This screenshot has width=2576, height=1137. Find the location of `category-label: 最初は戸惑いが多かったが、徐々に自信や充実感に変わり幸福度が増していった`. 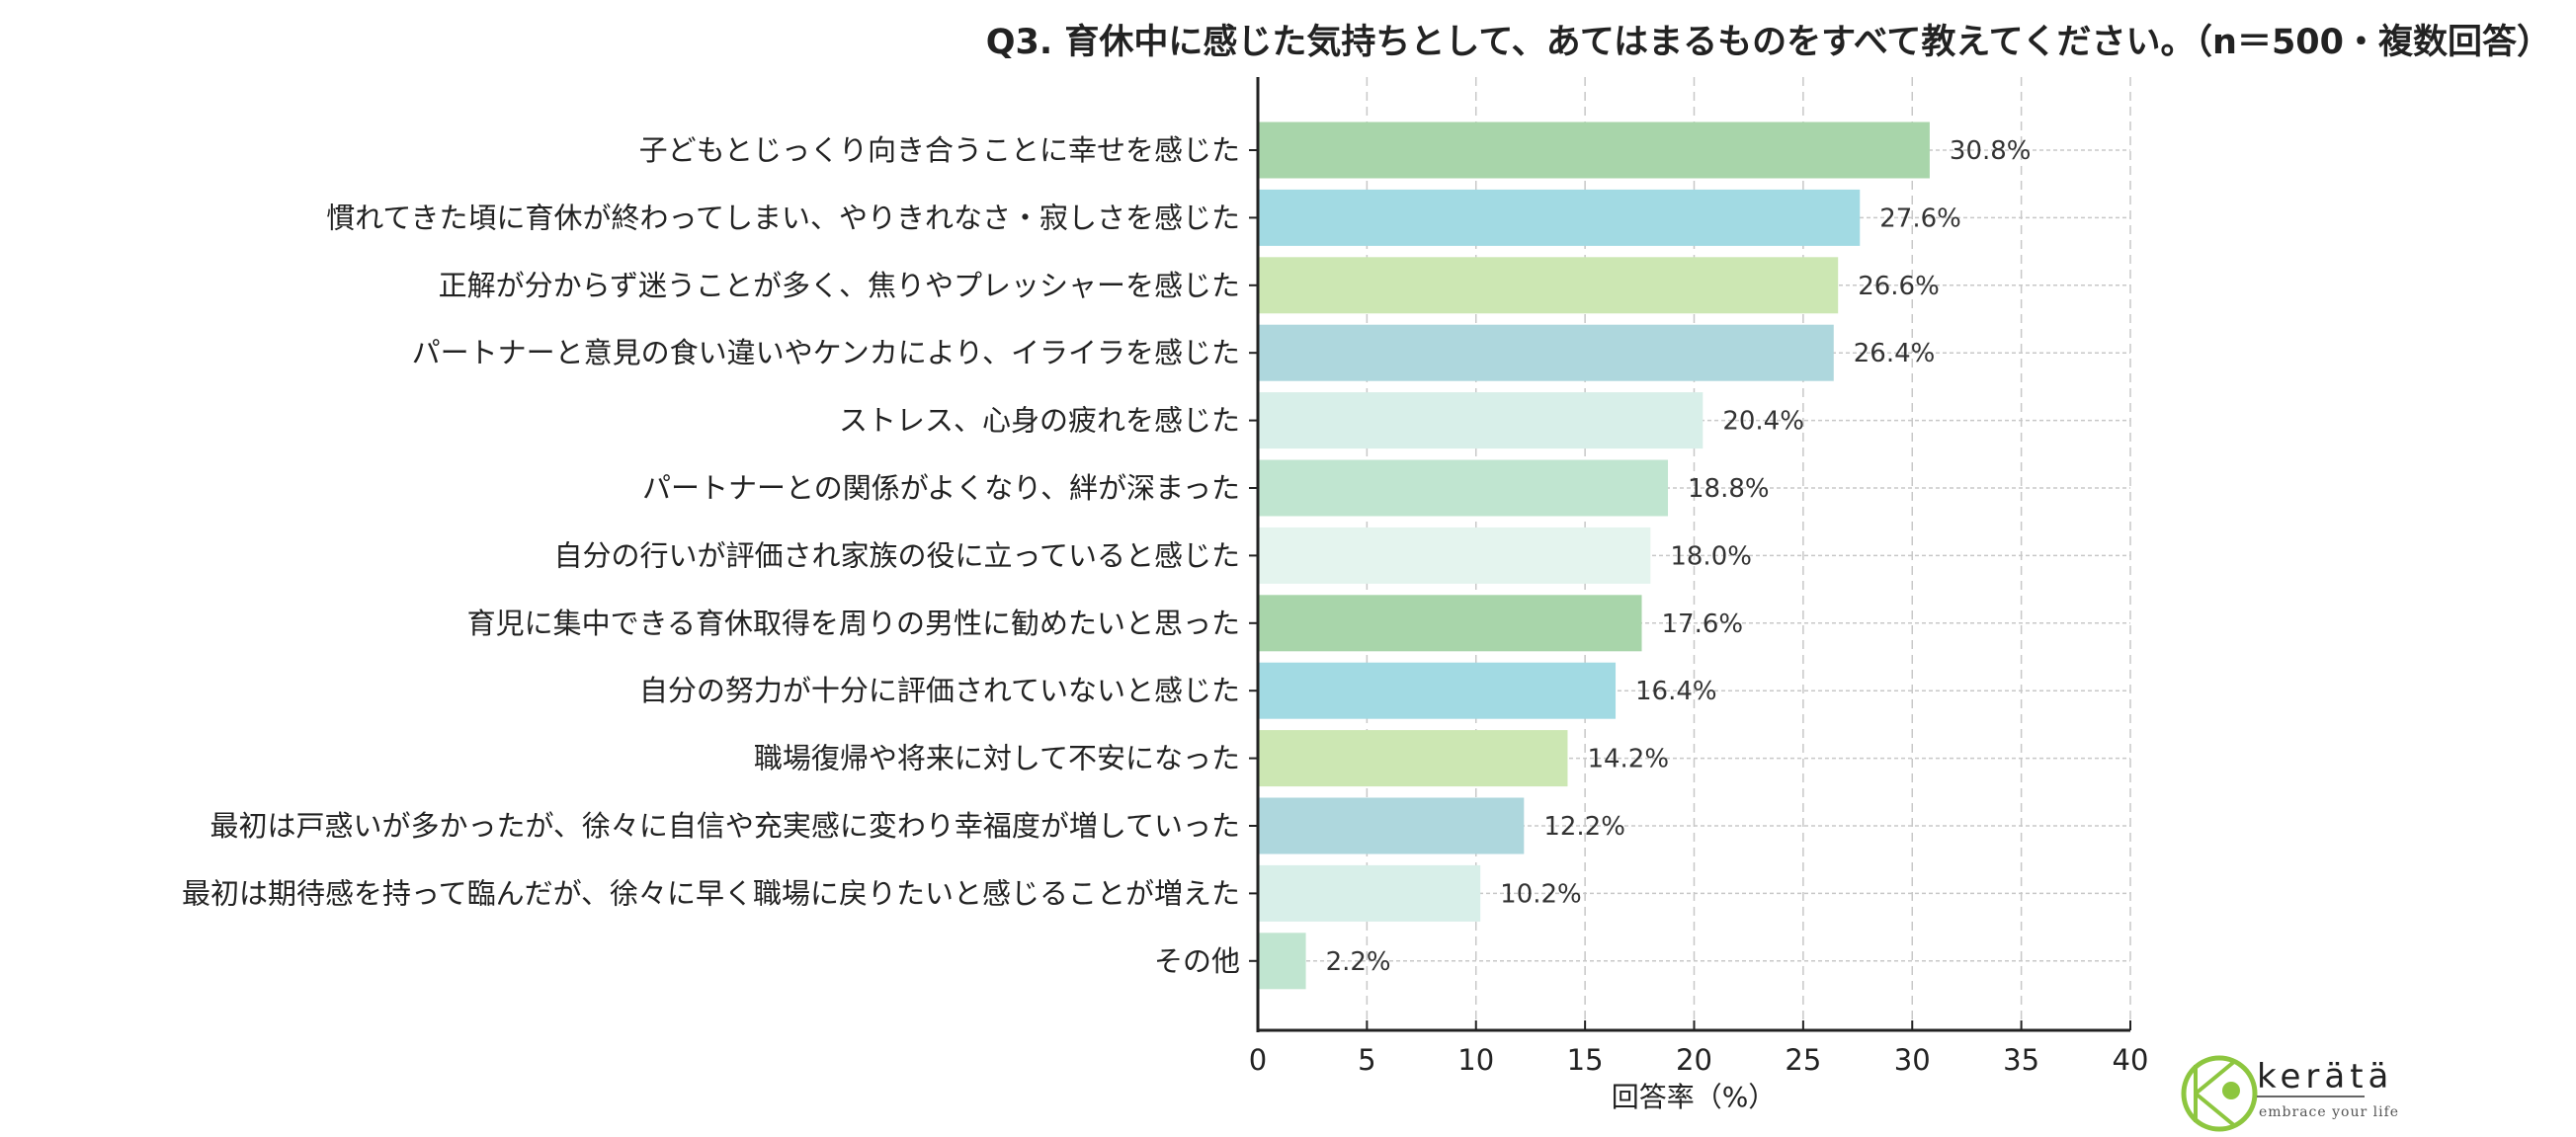

category-label: 最初は戸惑いが多かったが、徐々に自信や充実感に変わり幸福度が増していった is located at coordinates (724, 826).